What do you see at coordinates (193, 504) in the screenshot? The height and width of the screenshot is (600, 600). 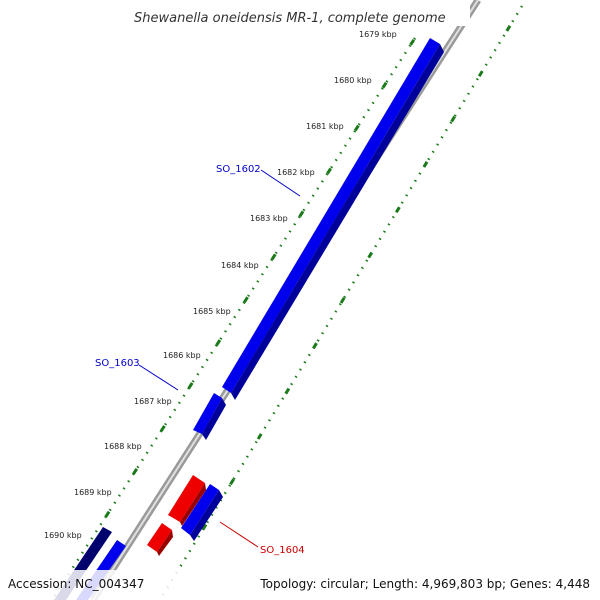 I see `gene-so-1604-shade` at bounding box center [193, 504].